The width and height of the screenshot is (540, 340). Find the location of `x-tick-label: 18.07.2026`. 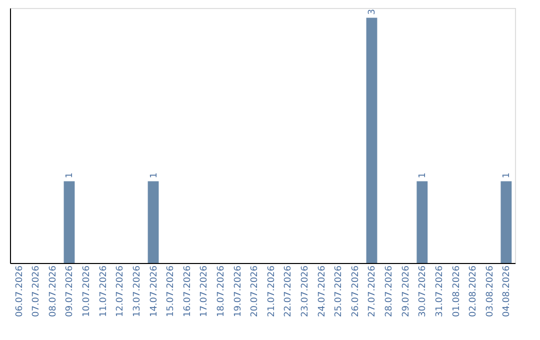

x-tick-label: 18.07.2026 is located at coordinates (221, 291).